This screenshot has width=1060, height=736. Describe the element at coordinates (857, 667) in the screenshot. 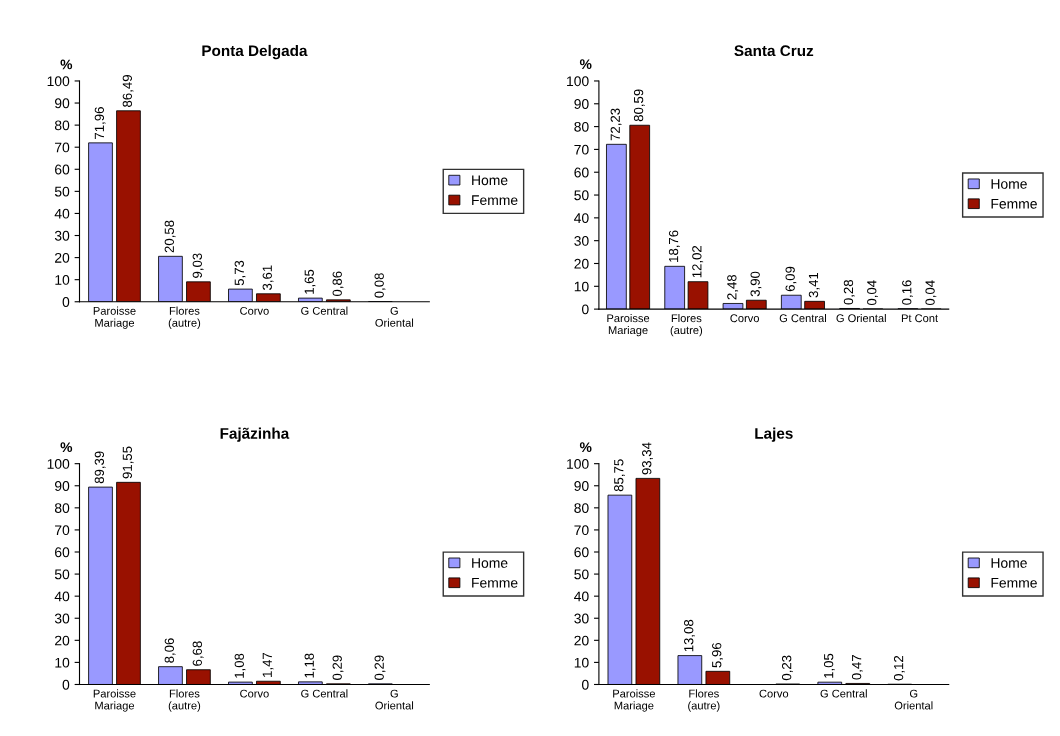

I see `data-label: 0,47` at that location.